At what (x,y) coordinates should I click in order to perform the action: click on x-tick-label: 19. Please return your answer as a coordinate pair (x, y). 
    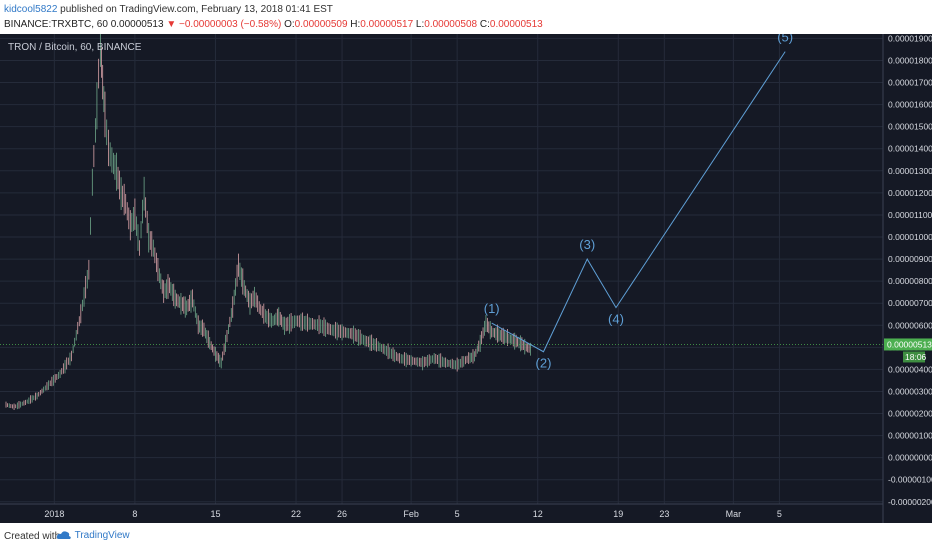
    Looking at the image, I should click on (618, 514).